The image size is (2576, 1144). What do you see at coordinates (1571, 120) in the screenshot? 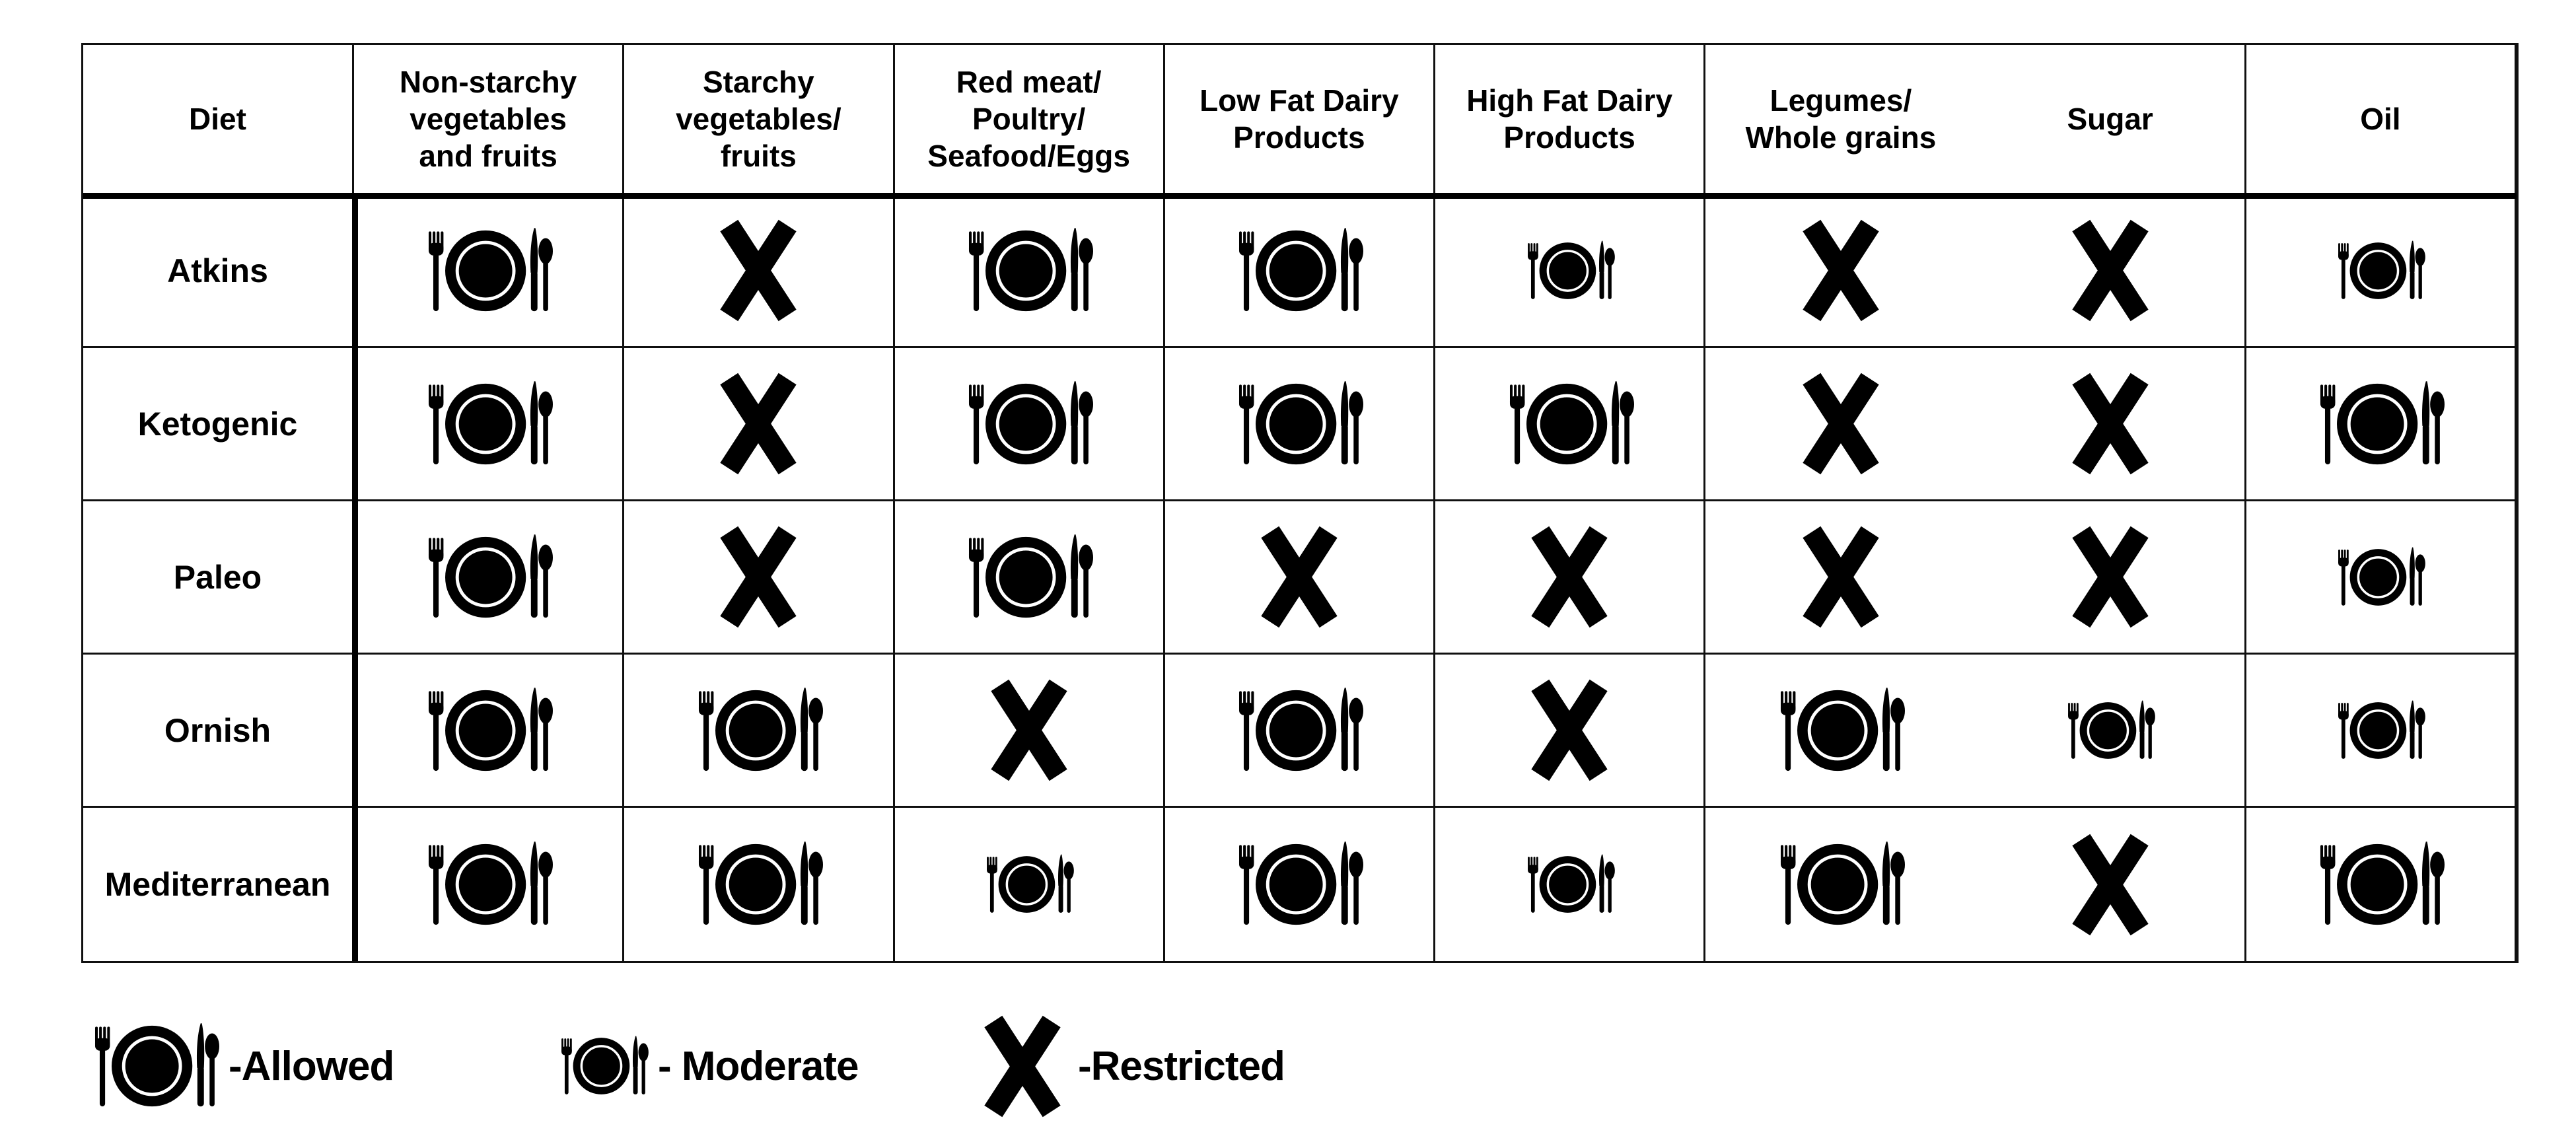
I see `column-header-4: High Fat Dairy Products` at bounding box center [1571, 120].